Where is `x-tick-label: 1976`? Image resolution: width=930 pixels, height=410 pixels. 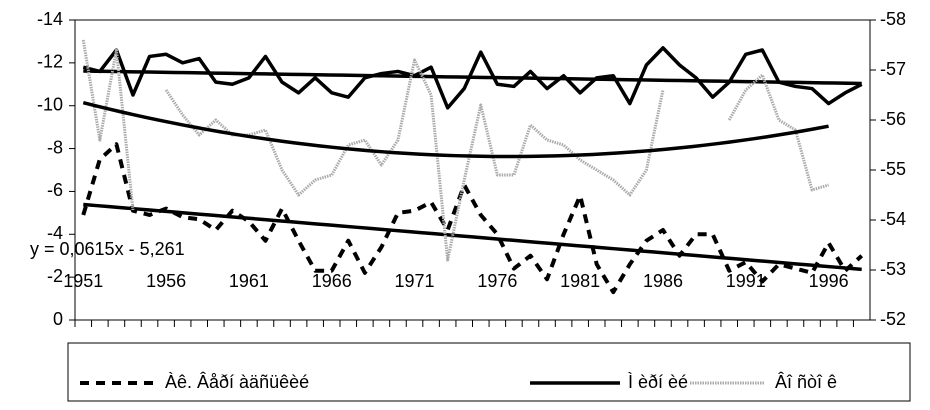 x-tick-label: 1976 is located at coordinates (497, 281).